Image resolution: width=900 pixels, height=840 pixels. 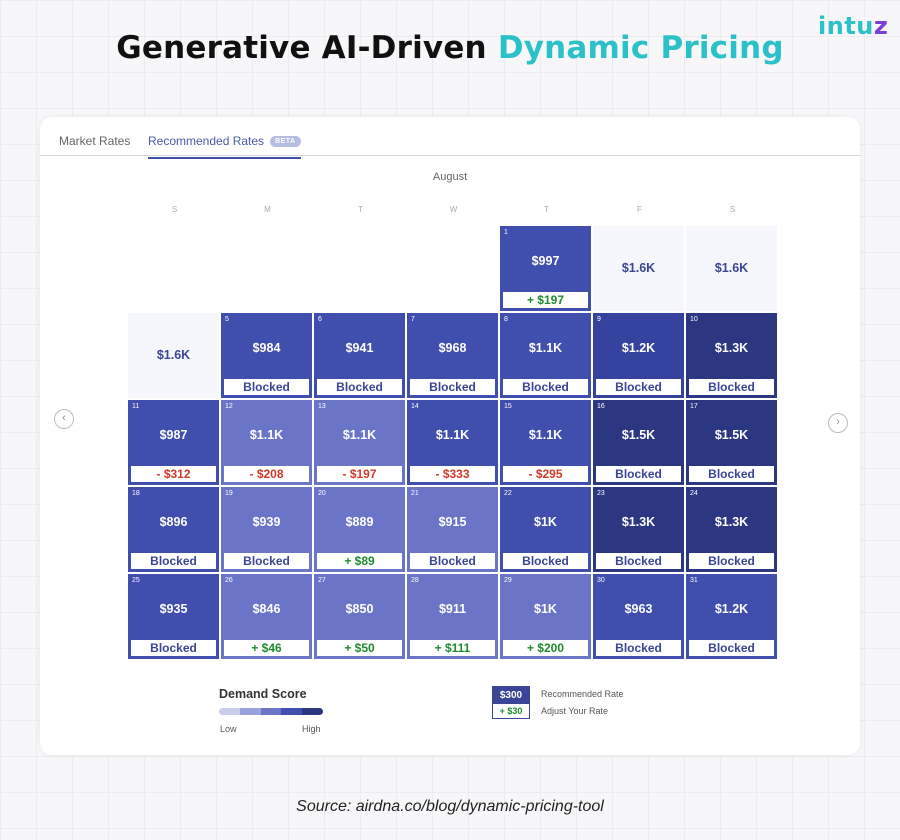 I want to click on day-number: 28, so click(x=415, y=580).